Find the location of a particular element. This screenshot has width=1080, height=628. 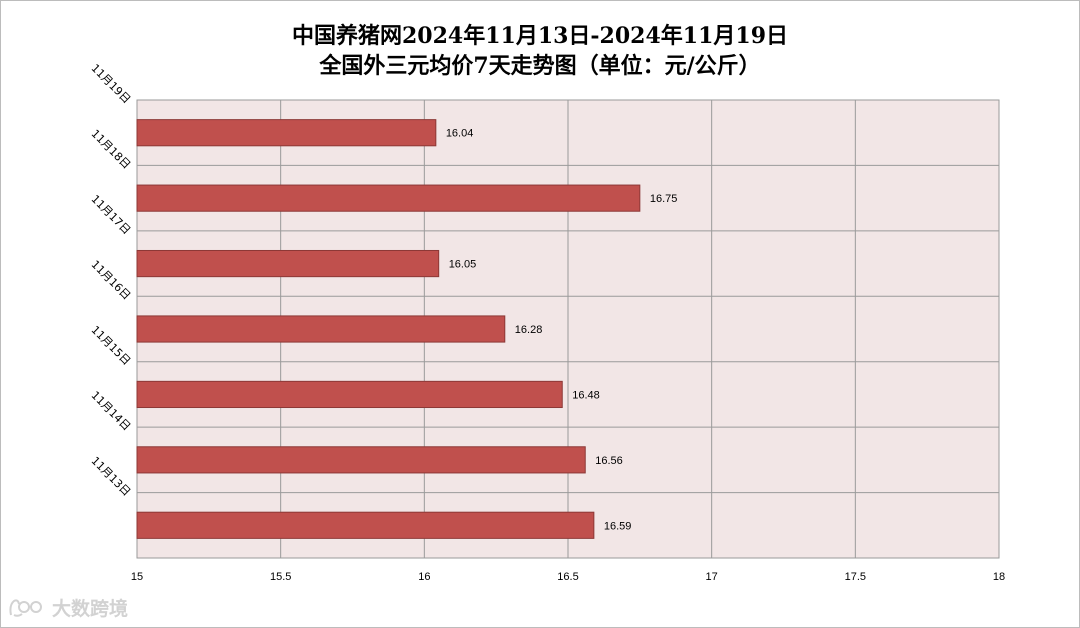

category-label: 11月13日 is located at coordinates (111, 476).